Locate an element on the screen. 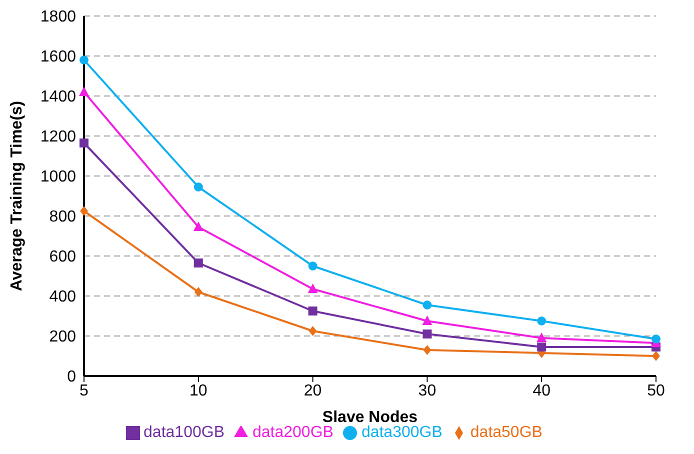 Image resolution: width=694 pixels, height=454 pixels. x-tick-label: 30 is located at coordinates (427, 391).